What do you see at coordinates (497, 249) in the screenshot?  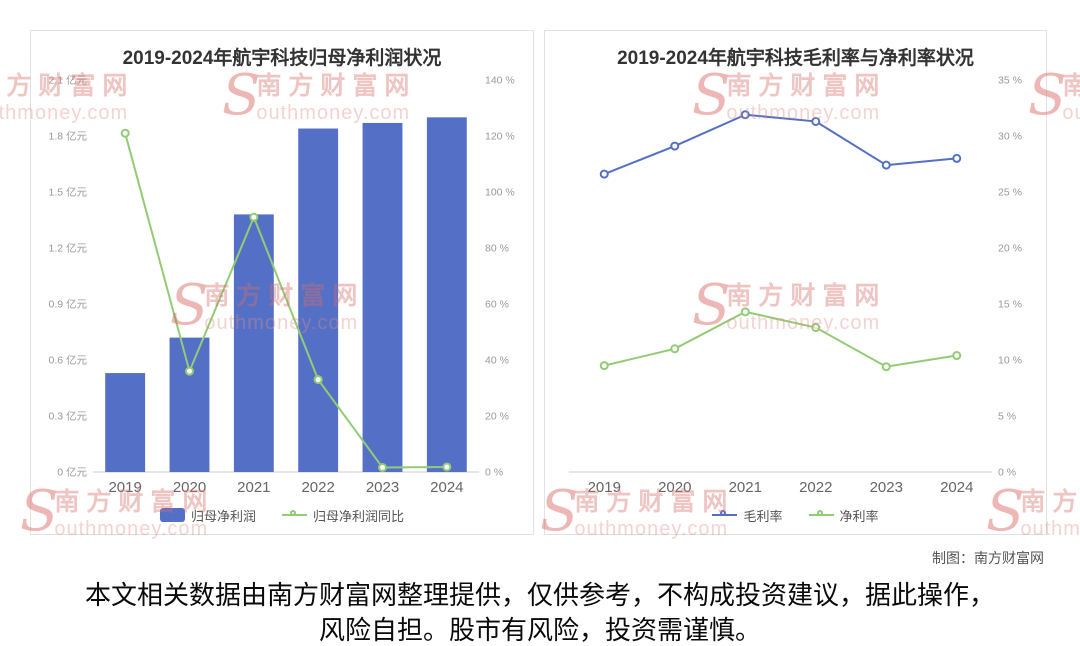 I see `svg-text: 80 %` at bounding box center [497, 249].